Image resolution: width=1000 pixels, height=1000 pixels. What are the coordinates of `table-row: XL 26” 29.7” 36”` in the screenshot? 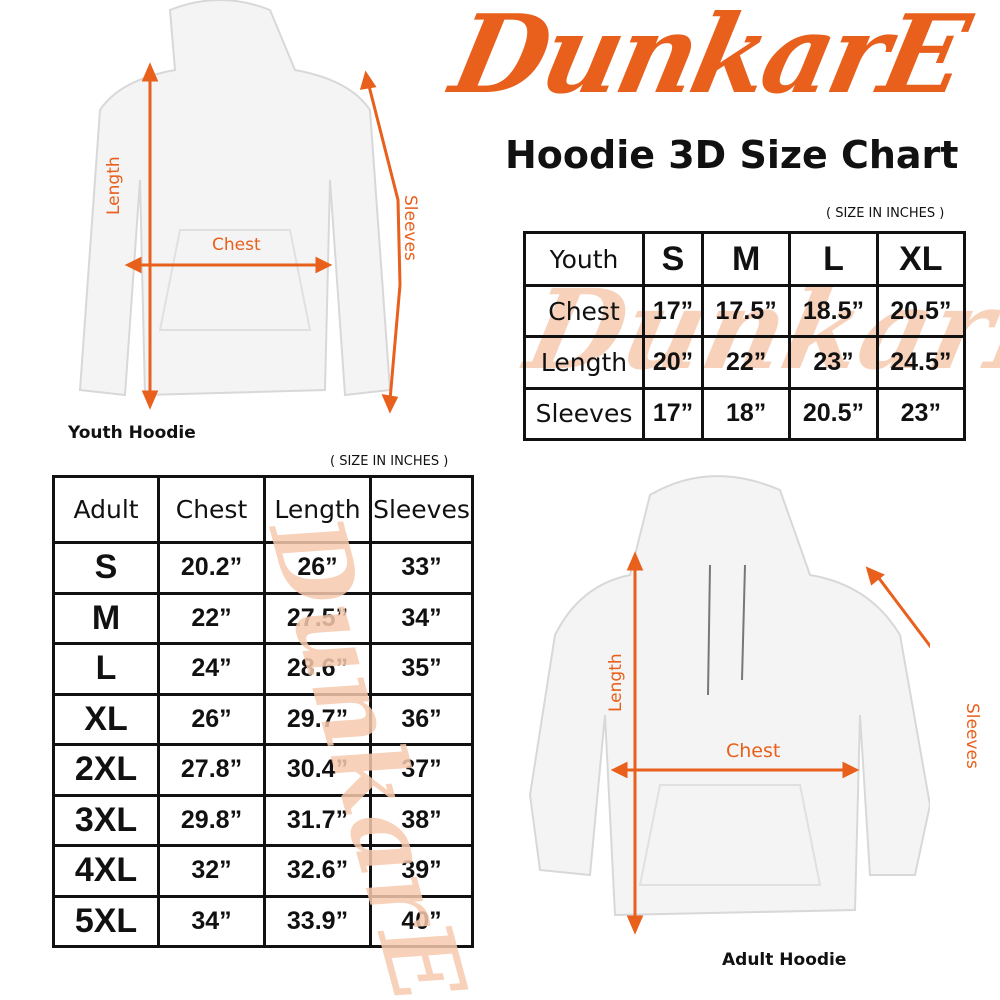 It's located at (263, 719).